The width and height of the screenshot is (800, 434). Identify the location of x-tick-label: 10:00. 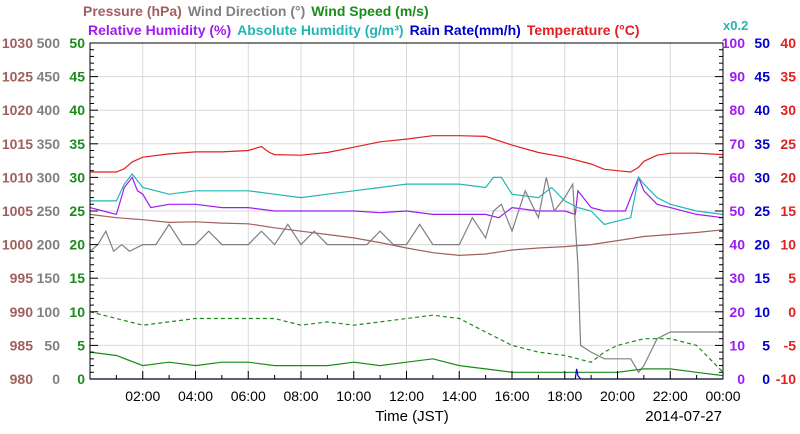
(353, 396).